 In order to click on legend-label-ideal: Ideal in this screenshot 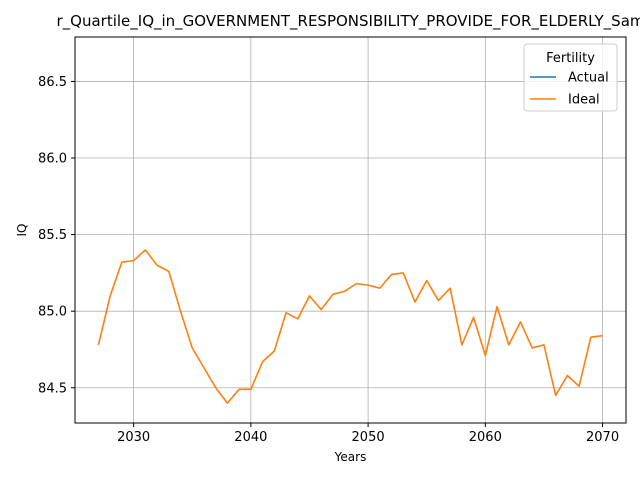, I will do `click(584, 100)`.